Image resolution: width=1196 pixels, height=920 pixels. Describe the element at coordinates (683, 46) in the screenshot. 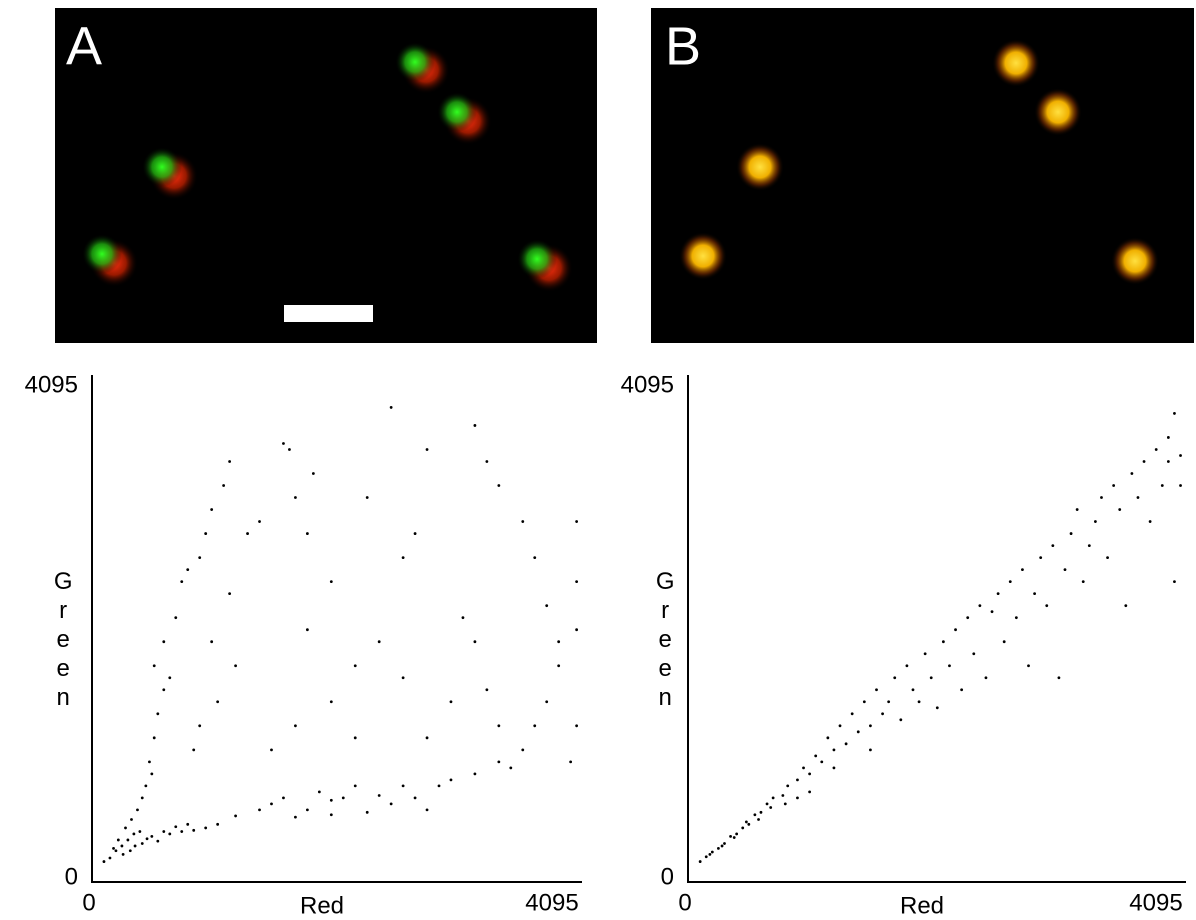

I see `panel-label: B` at that location.